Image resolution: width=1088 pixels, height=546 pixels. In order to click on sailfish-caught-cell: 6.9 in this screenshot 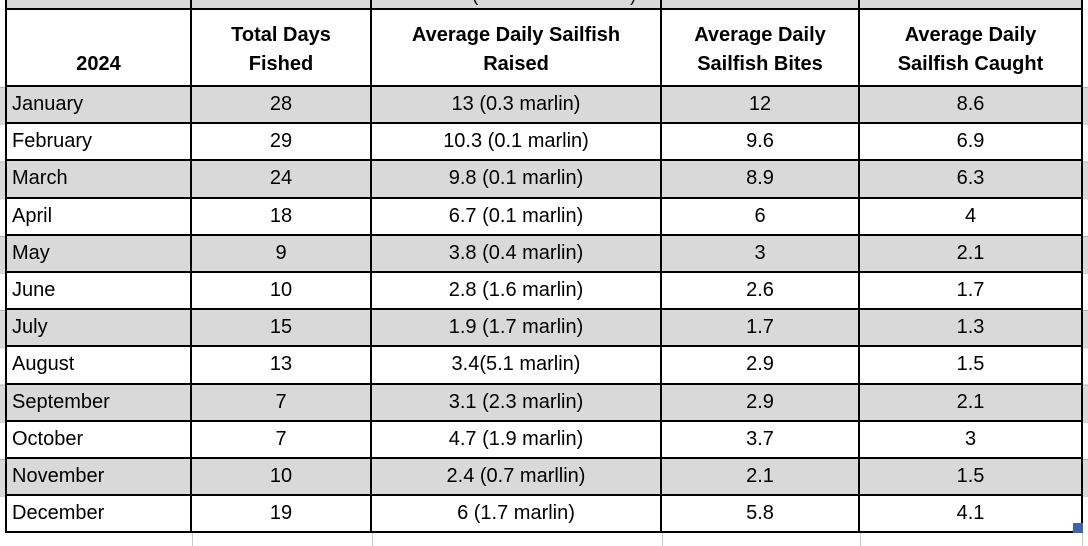, I will do `click(971, 142)`.